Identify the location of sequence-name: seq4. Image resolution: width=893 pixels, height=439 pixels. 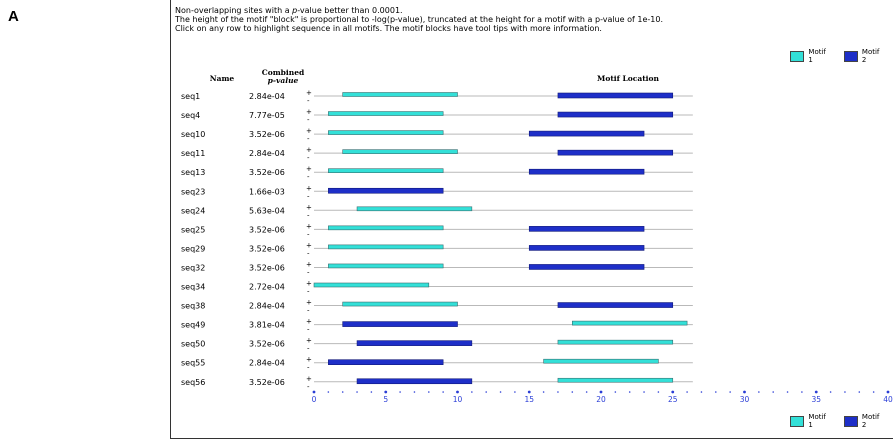
(190, 115).